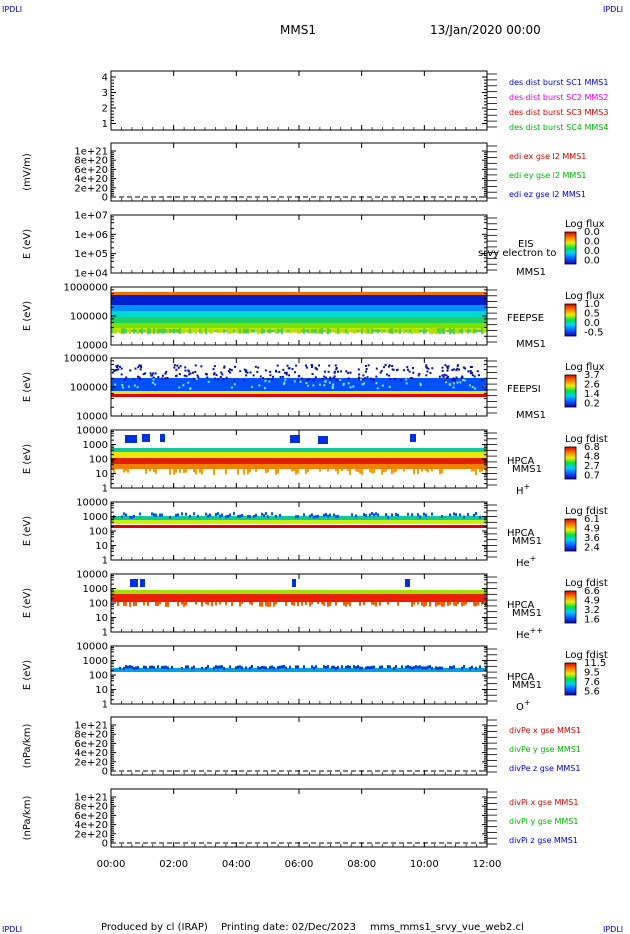 This screenshot has height=934, width=630. Describe the element at coordinates (527, 685) in the screenshot. I see `spacecraft-label-hpca-o: MMS1` at that location.